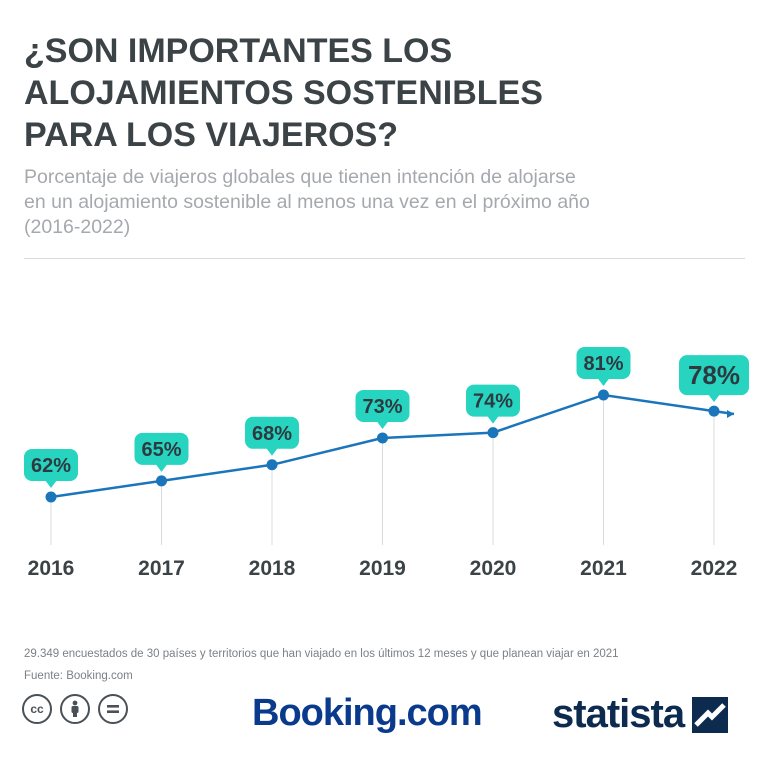 Image resolution: width=768 pixels, height=768 pixels. I want to click on label-bubble-pointer-2022, so click(714, 398).